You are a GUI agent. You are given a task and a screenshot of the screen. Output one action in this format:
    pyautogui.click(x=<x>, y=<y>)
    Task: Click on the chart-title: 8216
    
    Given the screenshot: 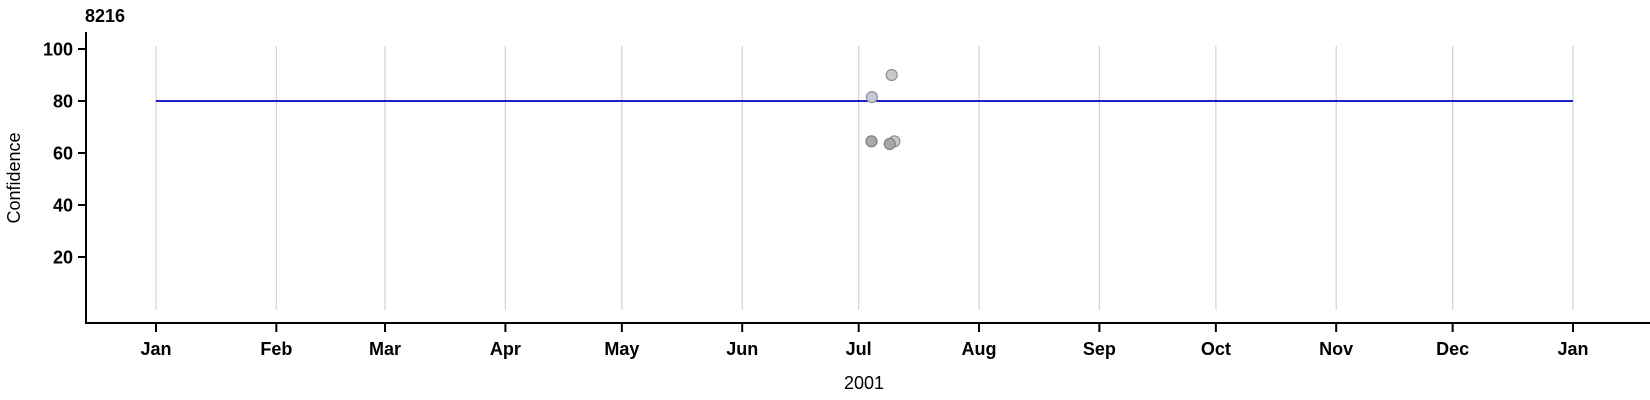 What is the action you would take?
    pyautogui.click(x=105, y=16)
    